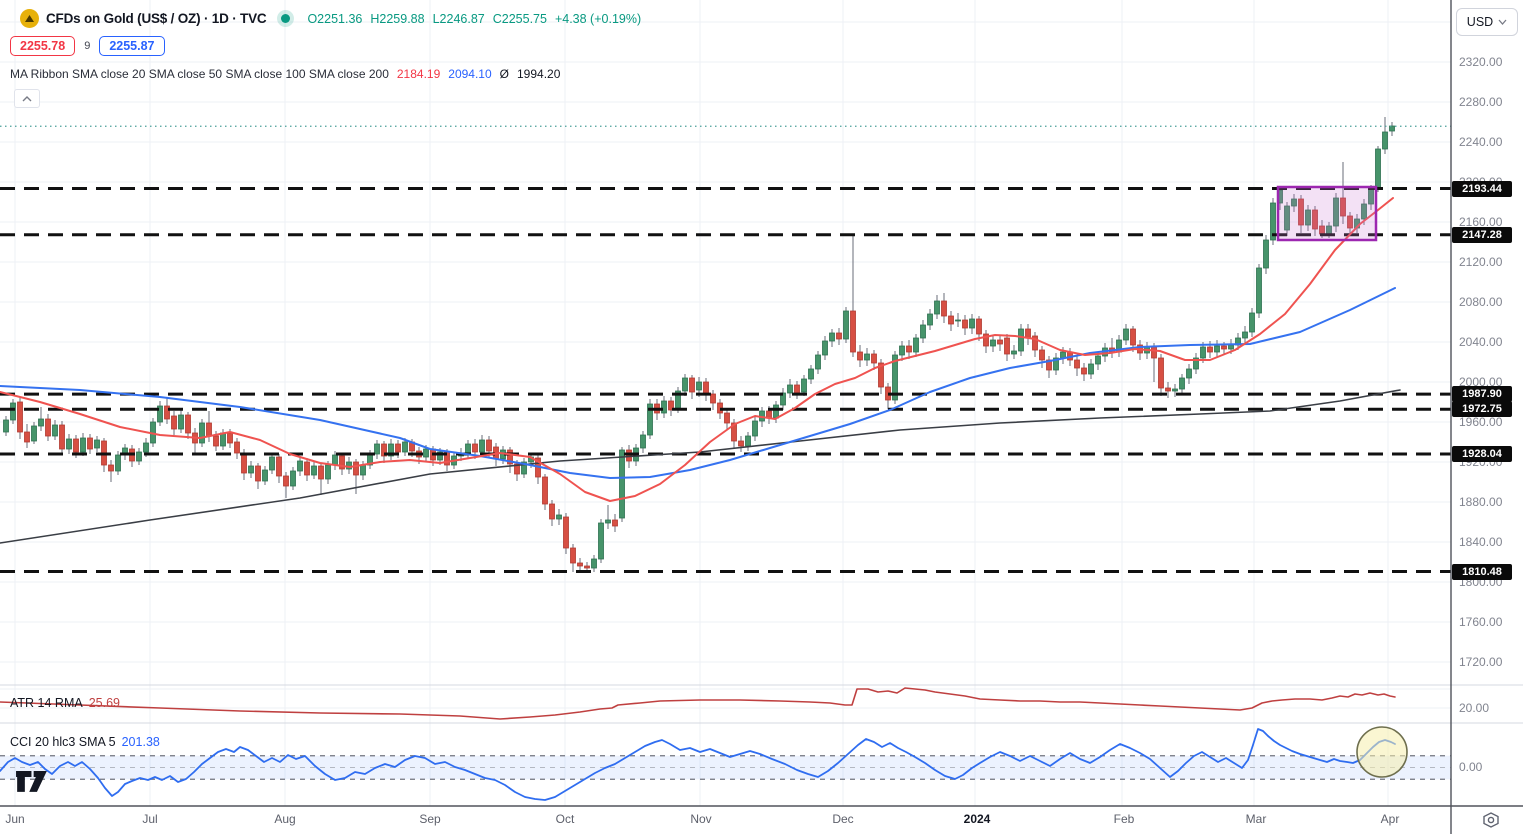 The image size is (1523, 834). I want to click on price-level-chip: 1928.04, so click(1482, 453).